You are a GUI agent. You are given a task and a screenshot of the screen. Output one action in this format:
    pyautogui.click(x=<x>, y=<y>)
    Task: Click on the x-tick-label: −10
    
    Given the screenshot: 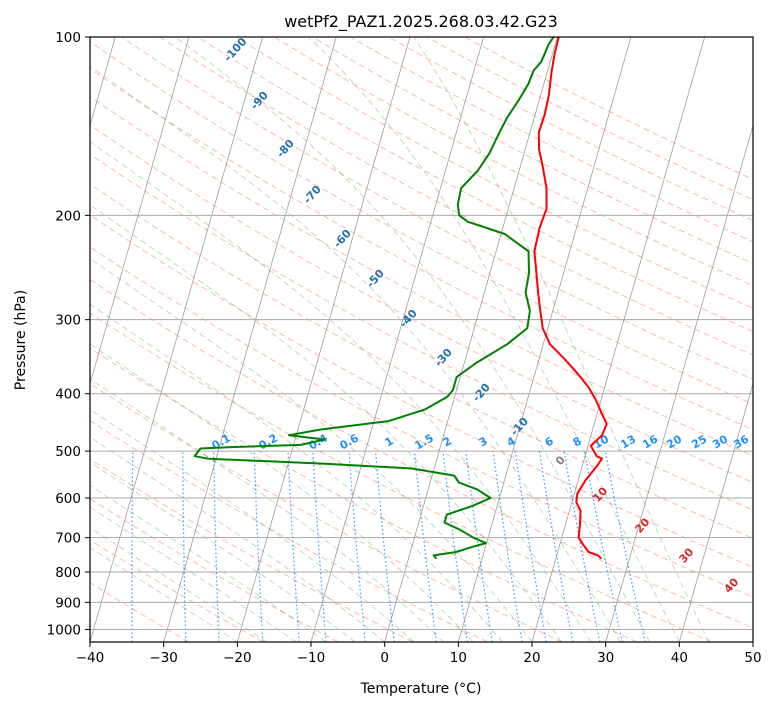 What is the action you would take?
    pyautogui.click(x=311, y=658)
    